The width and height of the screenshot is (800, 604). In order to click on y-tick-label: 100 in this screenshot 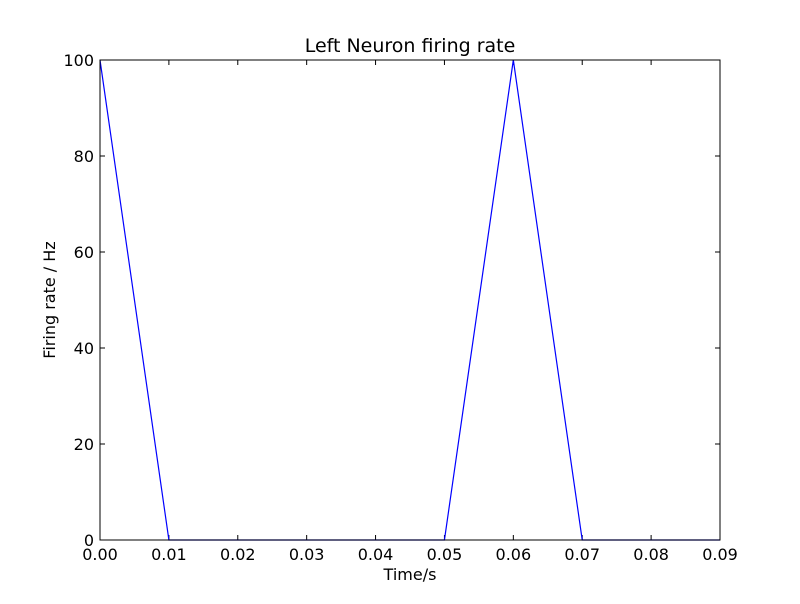, I will do `click(78, 60)`.